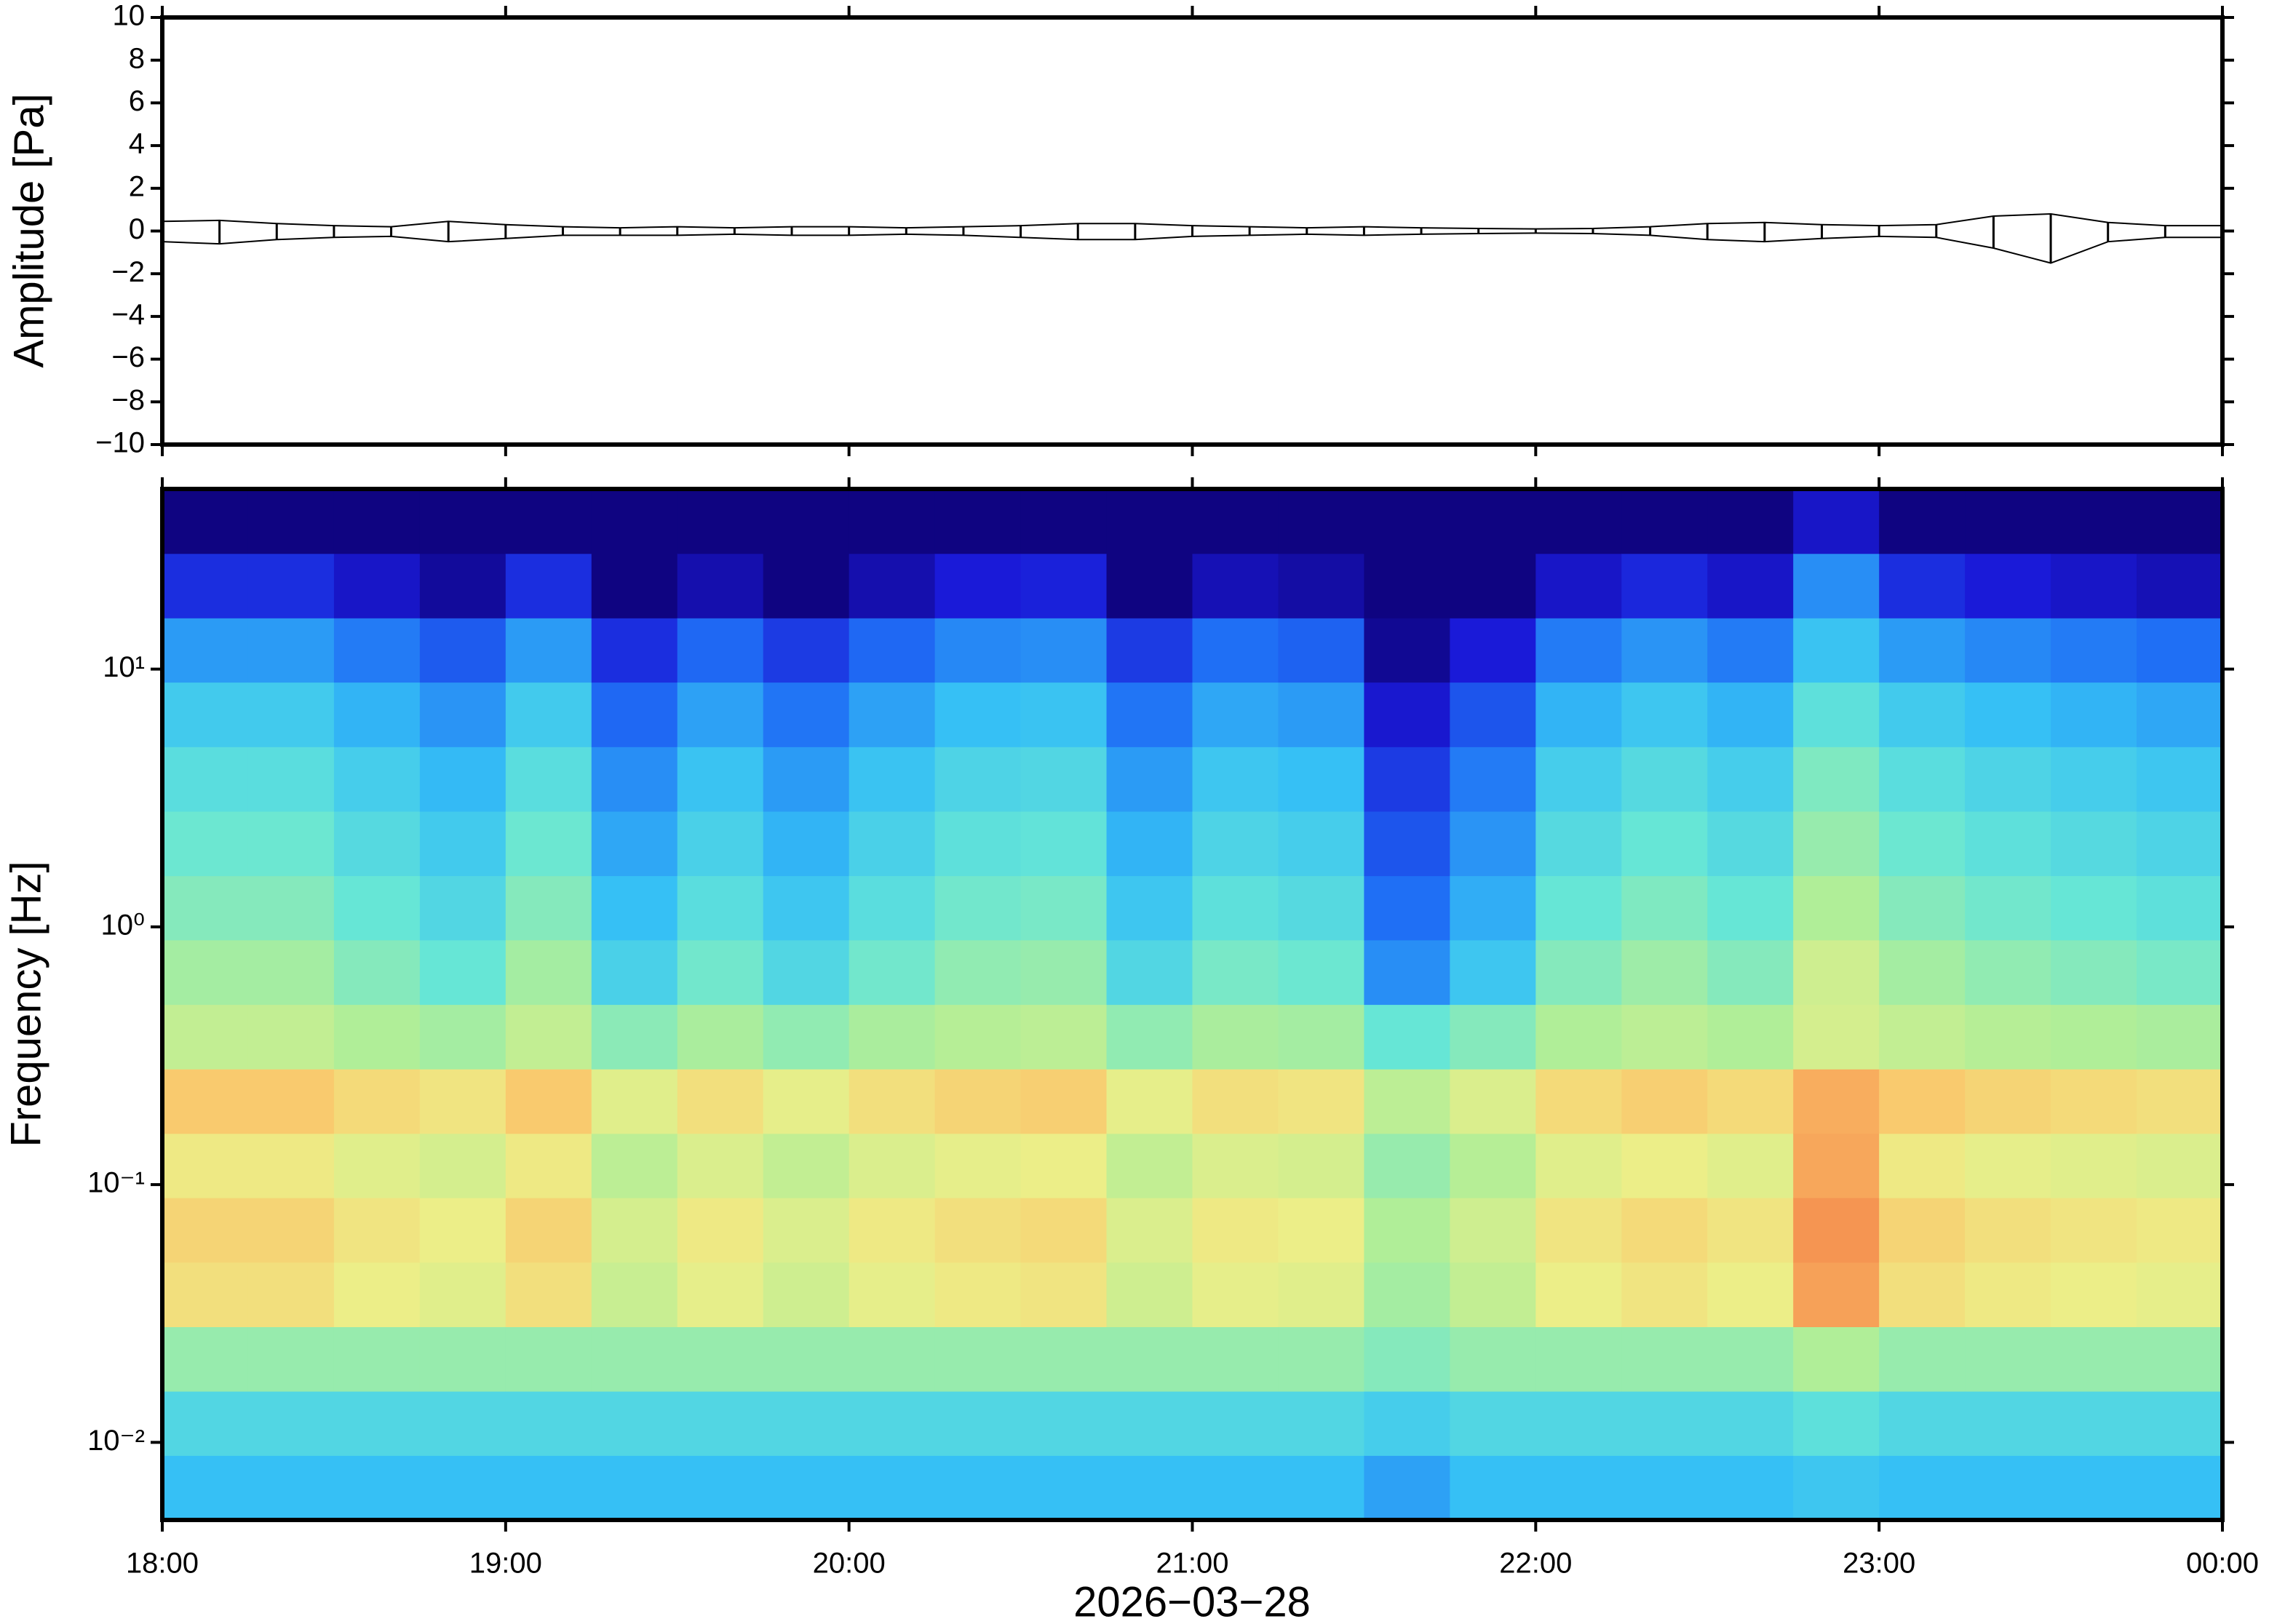 The width and height of the screenshot is (2269, 1624). Describe the element at coordinates (128, 314) in the screenshot. I see `y-tick-label: −4` at that location.